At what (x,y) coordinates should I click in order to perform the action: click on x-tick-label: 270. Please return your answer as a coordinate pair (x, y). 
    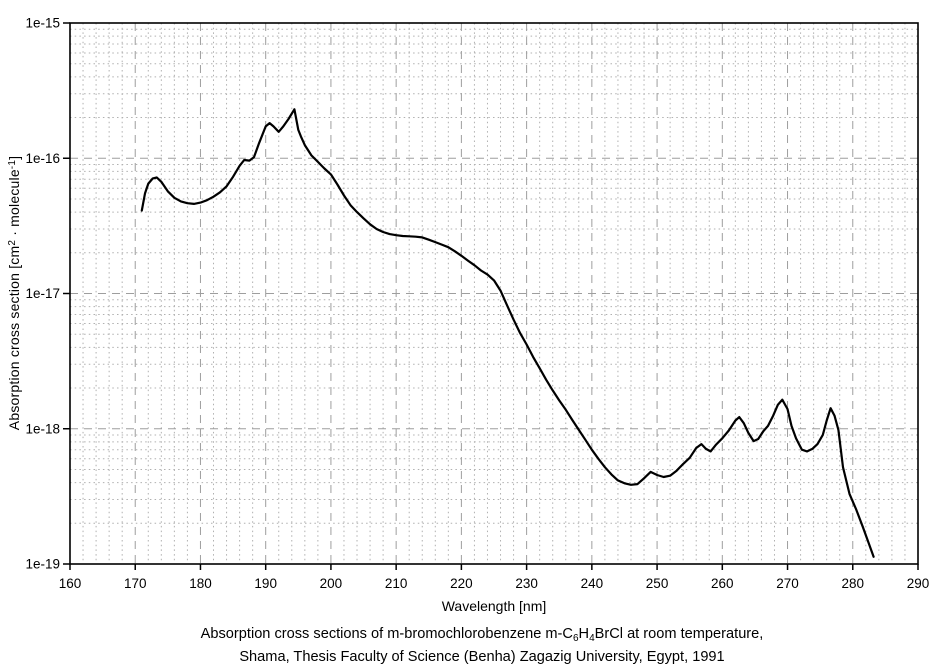
    Looking at the image, I should click on (787, 583).